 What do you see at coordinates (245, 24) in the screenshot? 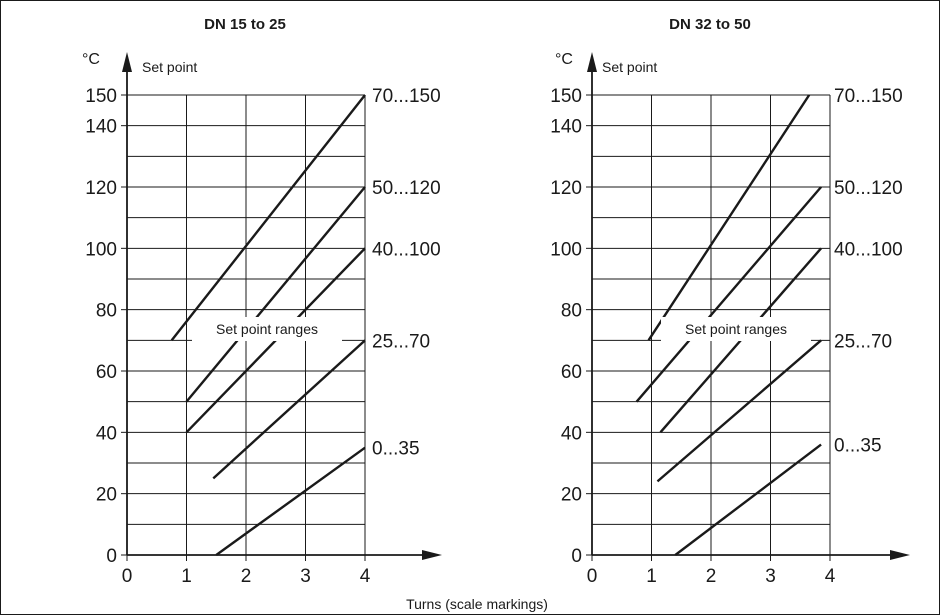
I see `chart-title: DN 15 to 25` at bounding box center [245, 24].